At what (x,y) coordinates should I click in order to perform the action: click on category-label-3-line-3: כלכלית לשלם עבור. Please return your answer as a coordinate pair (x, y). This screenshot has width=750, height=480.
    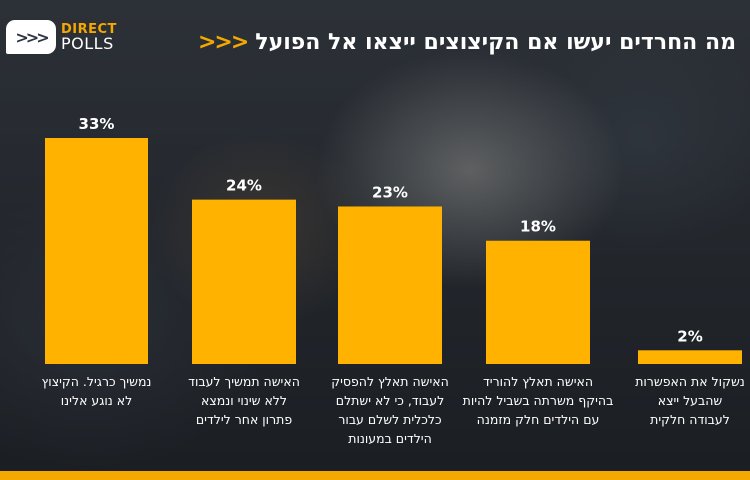
    Looking at the image, I should click on (389, 419).